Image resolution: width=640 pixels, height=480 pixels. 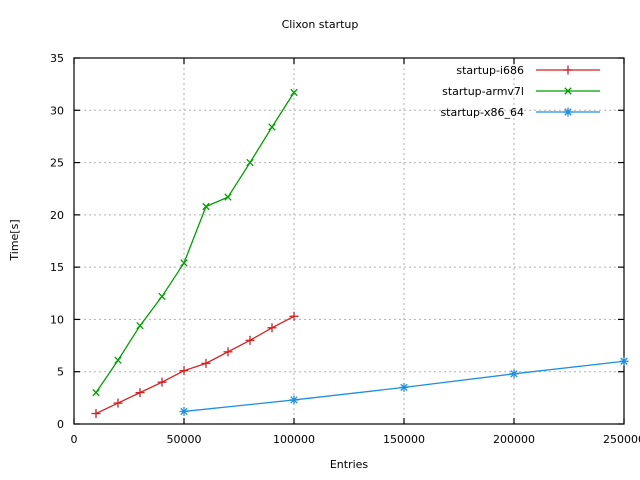 I want to click on x-tick-label: 200000, so click(x=514, y=439).